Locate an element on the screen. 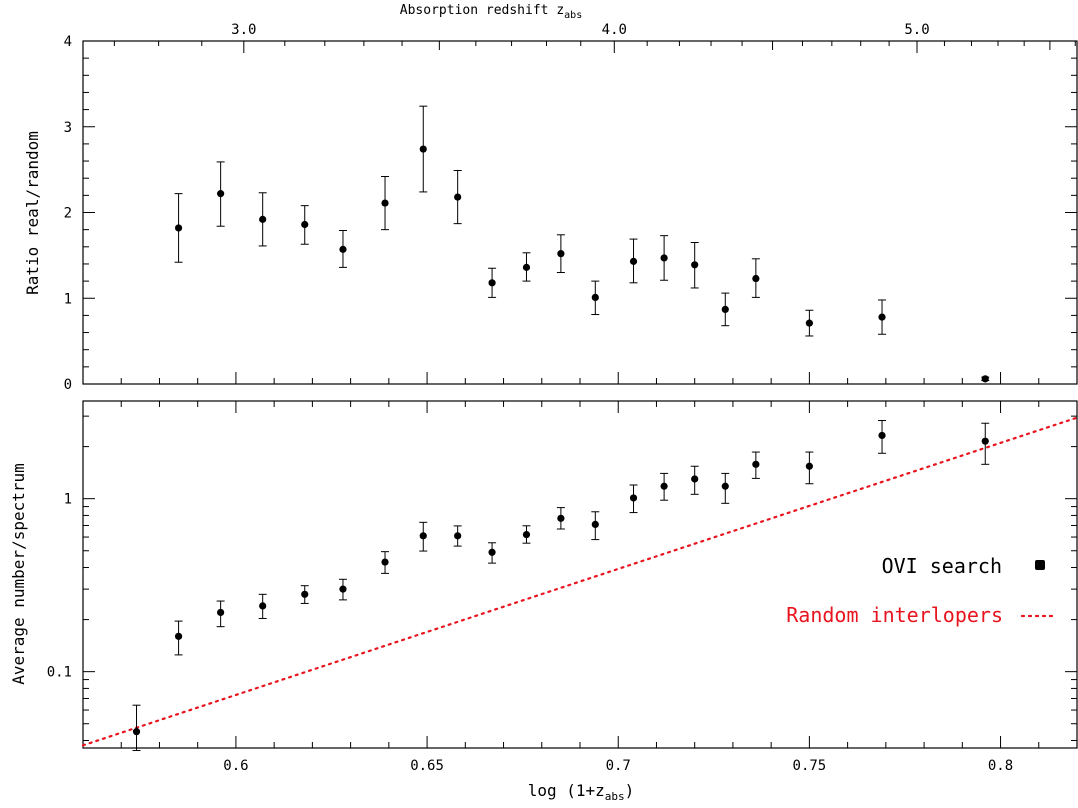 The height and width of the screenshot is (808, 1078). top-axis-tick-label: 5.0 is located at coordinates (916, 30).